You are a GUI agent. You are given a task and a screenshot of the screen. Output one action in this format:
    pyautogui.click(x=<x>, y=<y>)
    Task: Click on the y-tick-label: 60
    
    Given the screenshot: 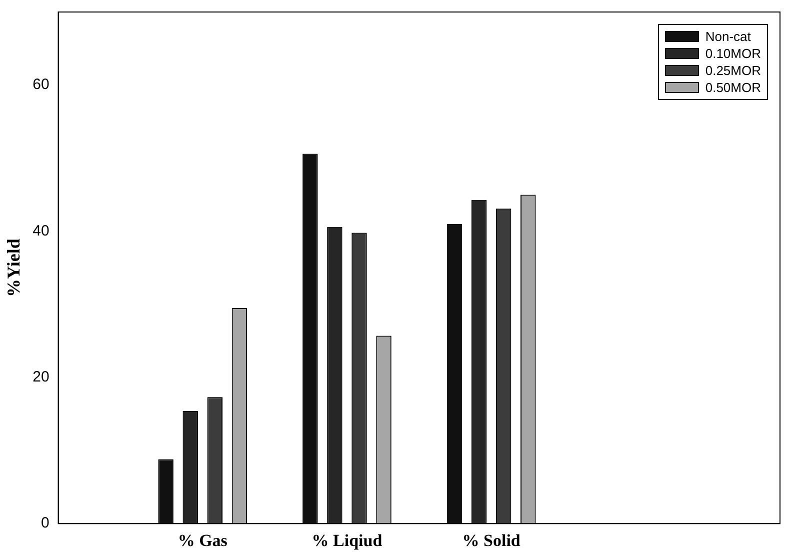 What is the action you would take?
    pyautogui.click(x=41, y=85)
    